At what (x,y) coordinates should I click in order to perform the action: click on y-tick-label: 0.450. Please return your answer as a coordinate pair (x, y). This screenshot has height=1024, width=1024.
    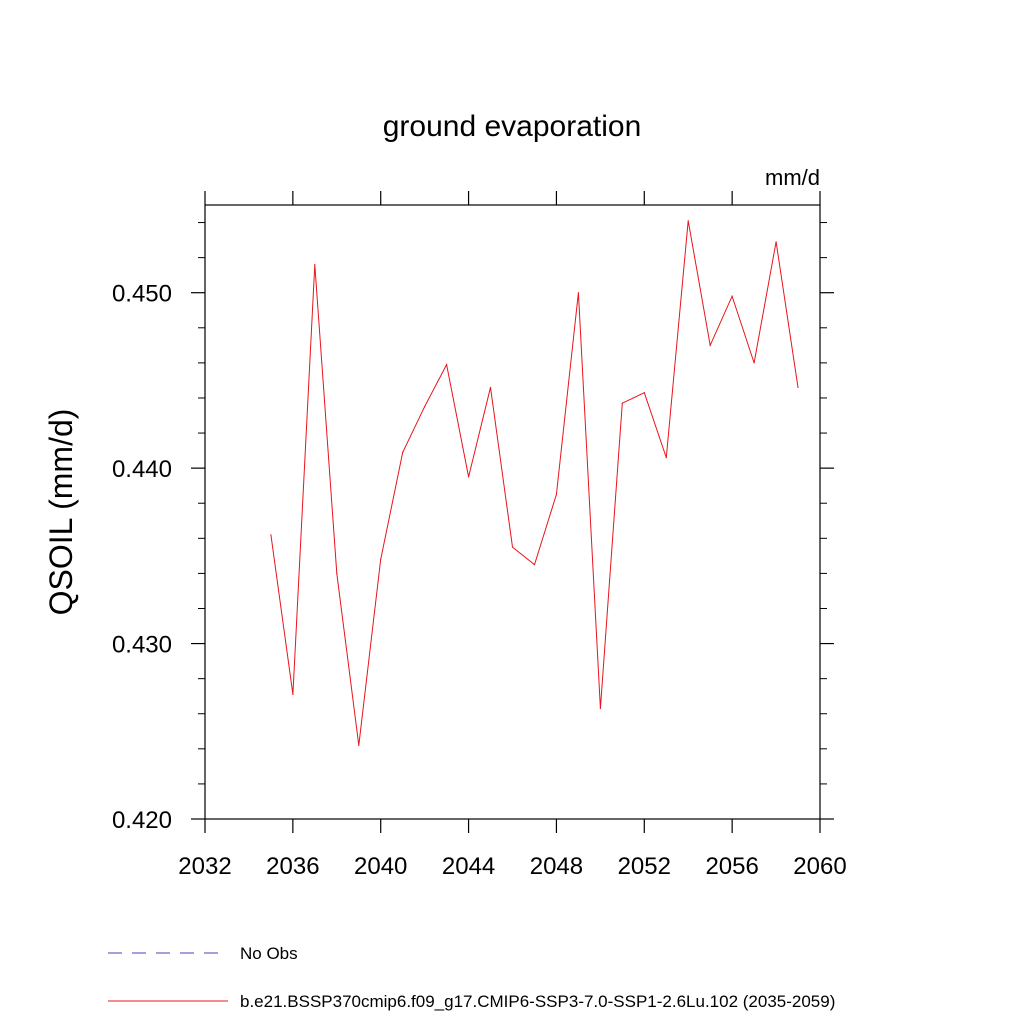
    Looking at the image, I should click on (142, 294).